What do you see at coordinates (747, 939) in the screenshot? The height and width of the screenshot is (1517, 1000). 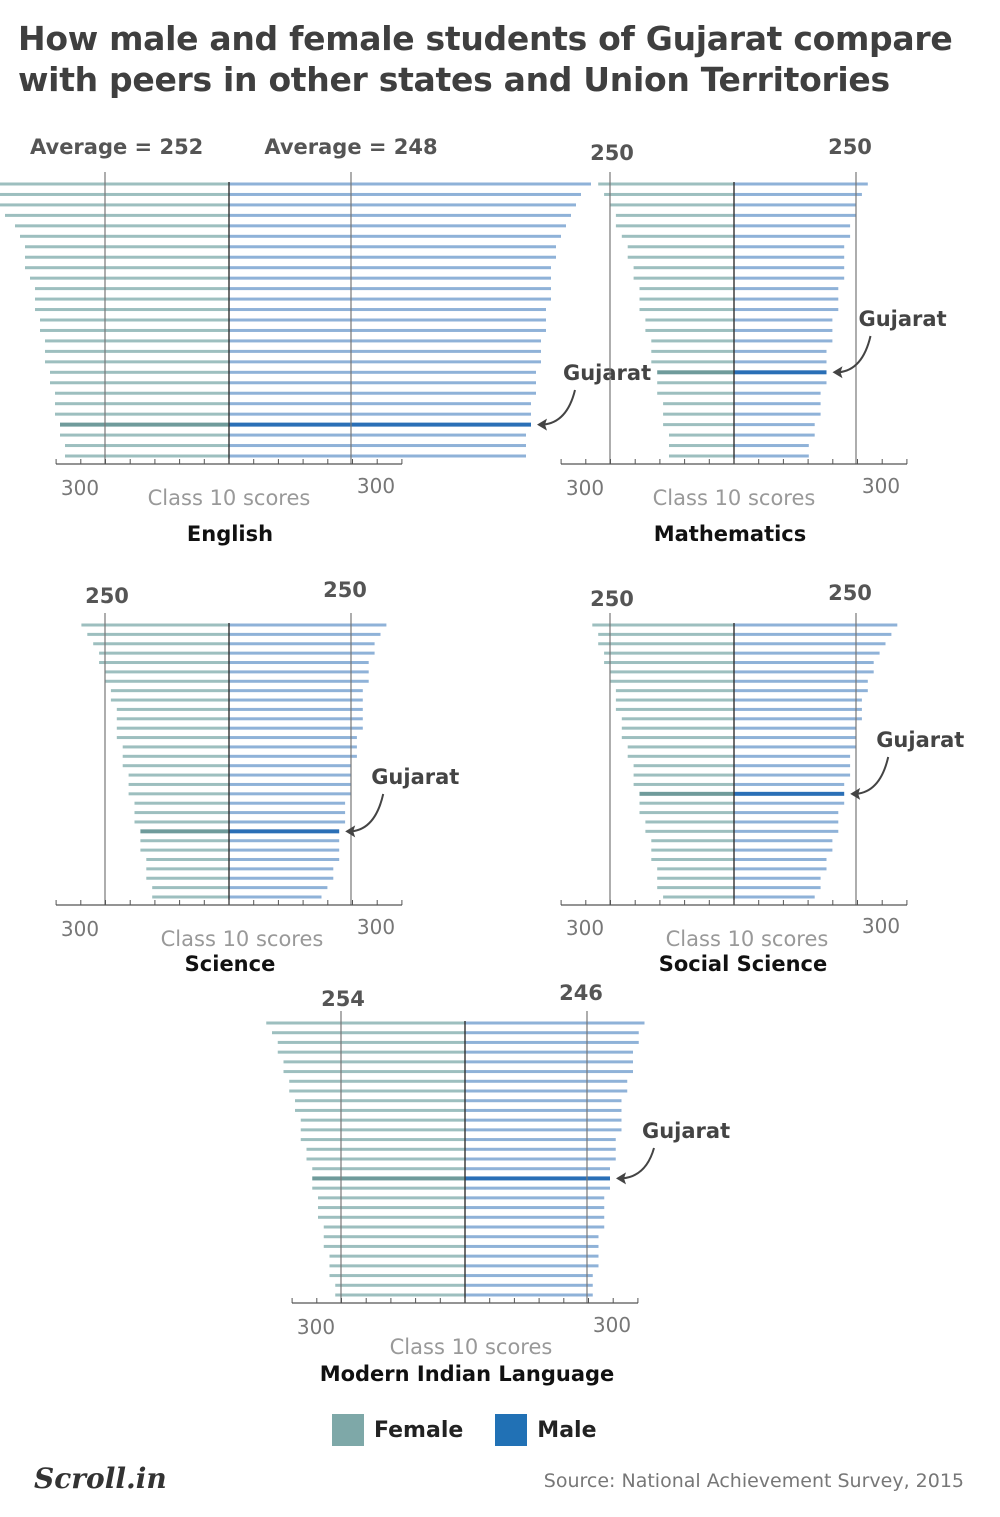 I see `x-axis-label-social-science: Class 10 scores` at bounding box center [747, 939].